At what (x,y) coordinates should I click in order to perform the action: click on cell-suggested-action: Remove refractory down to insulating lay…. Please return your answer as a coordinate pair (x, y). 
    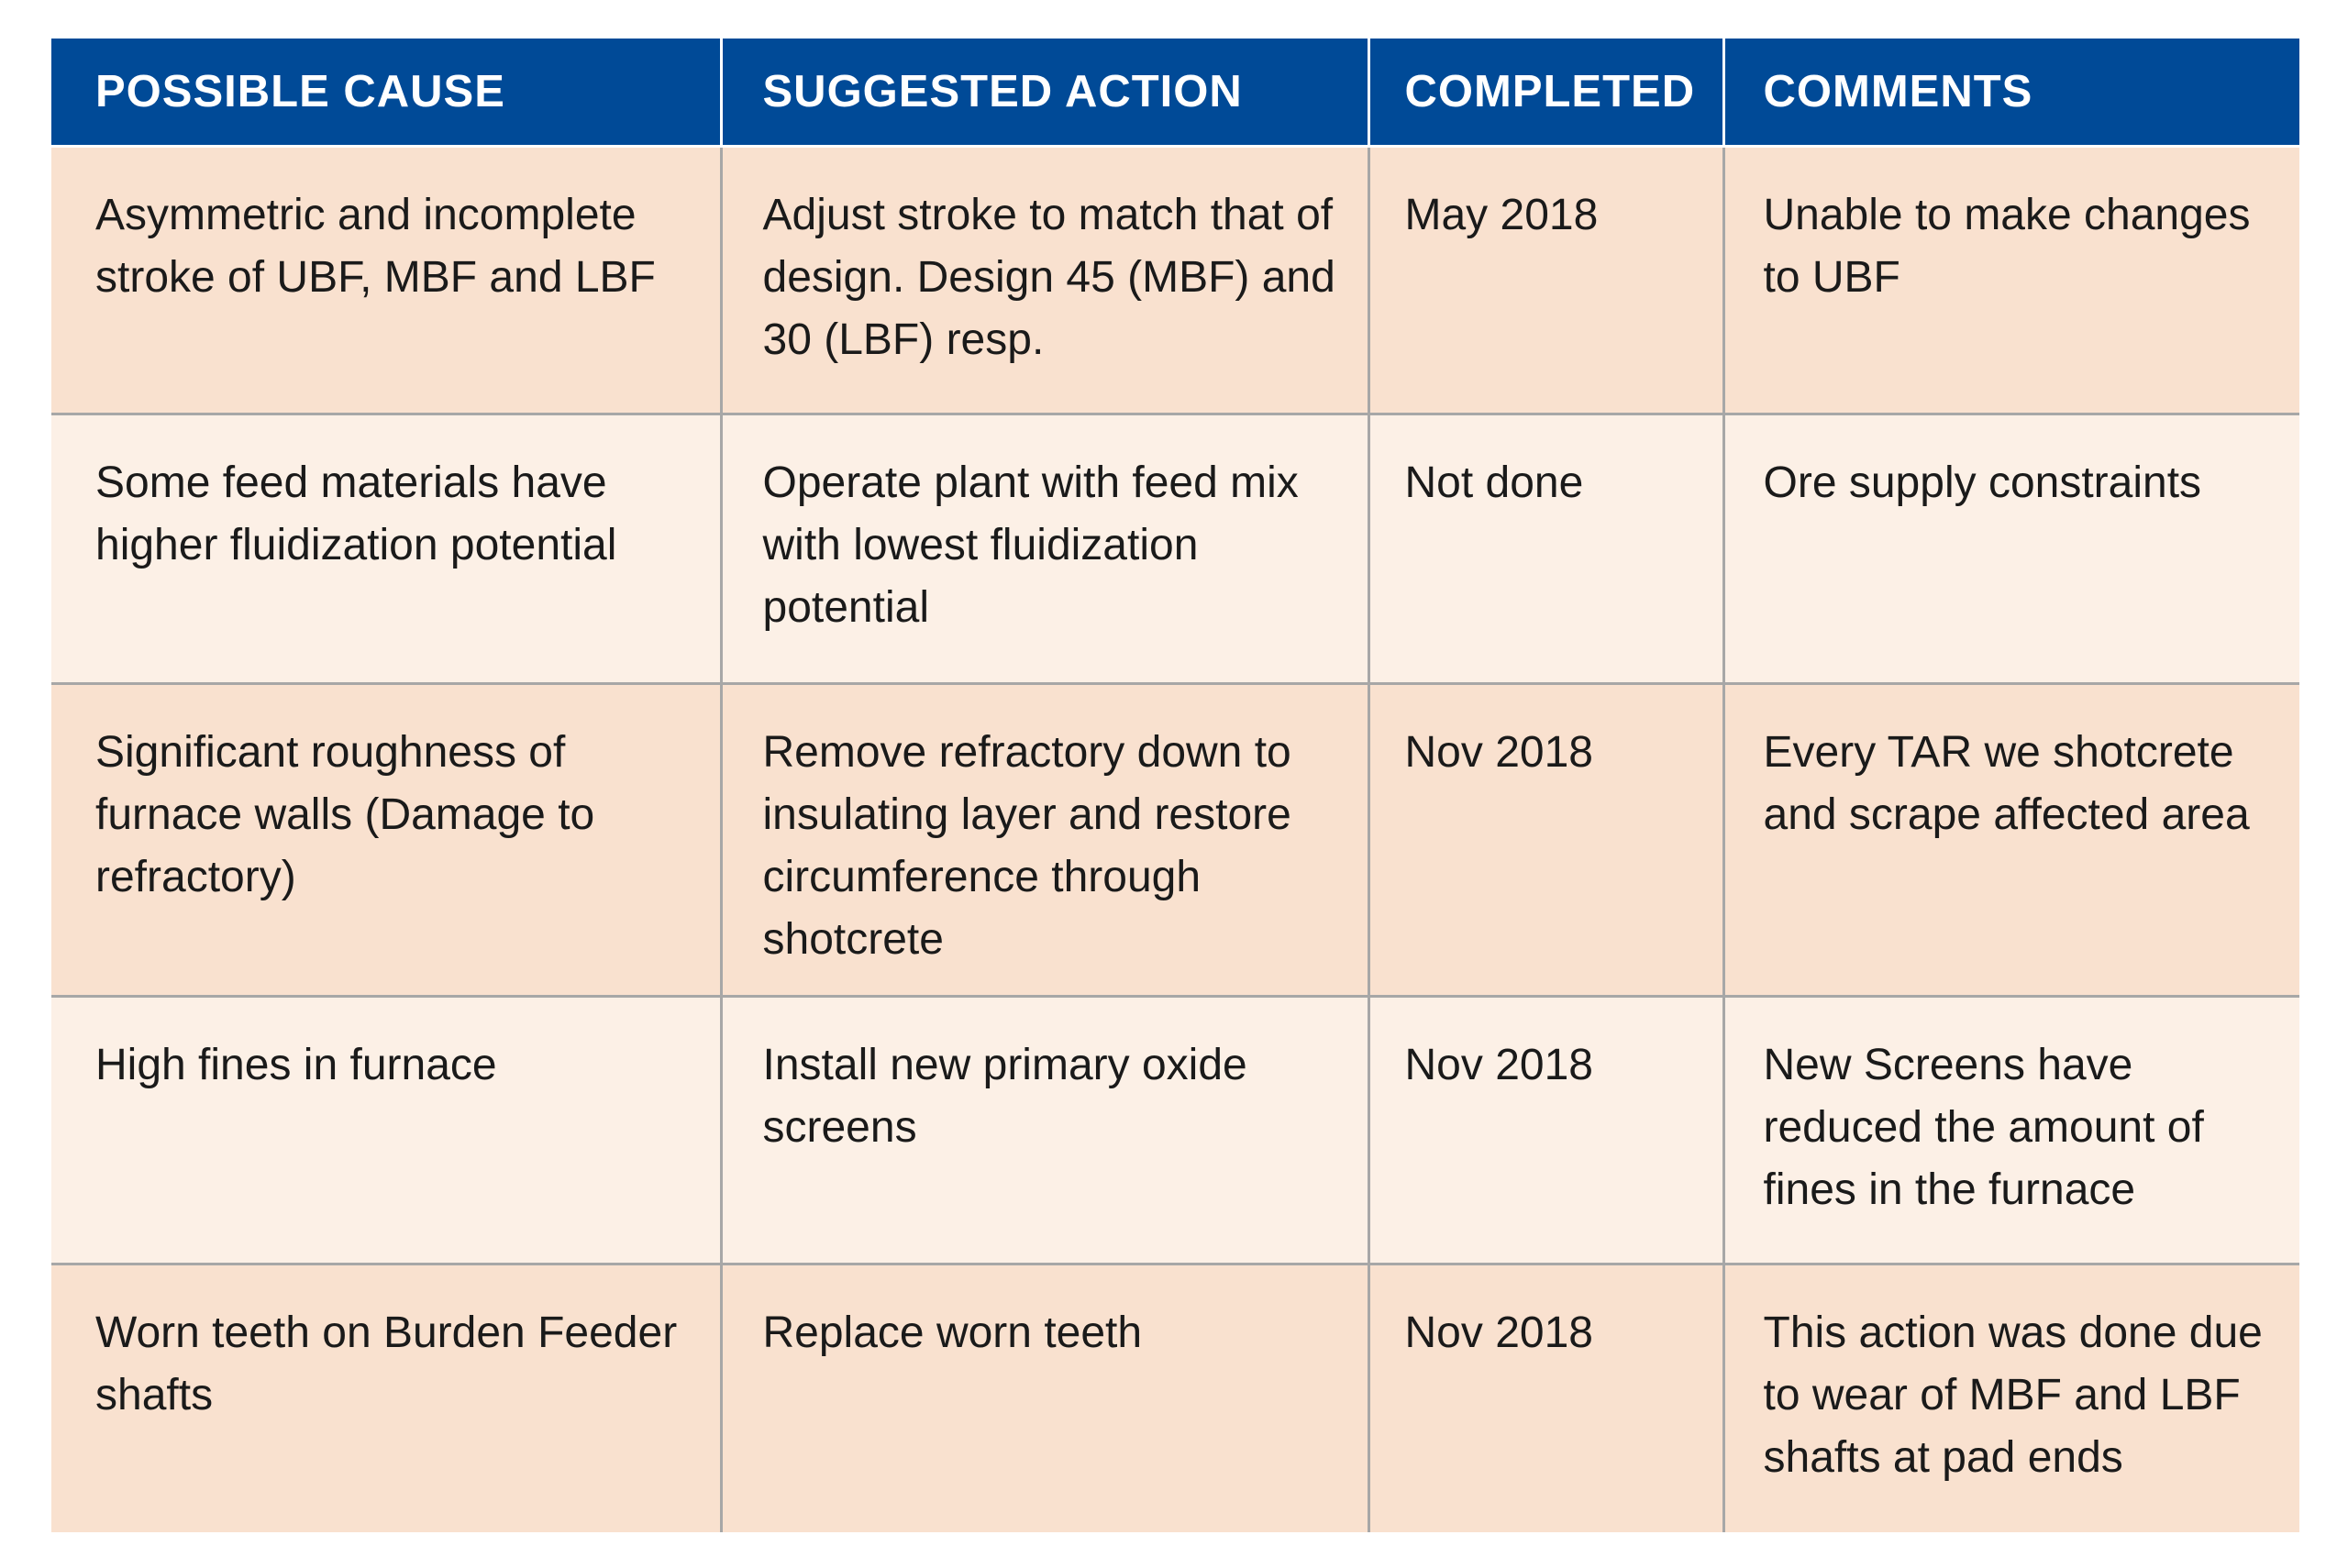
    Looking at the image, I should click on (1043, 839).